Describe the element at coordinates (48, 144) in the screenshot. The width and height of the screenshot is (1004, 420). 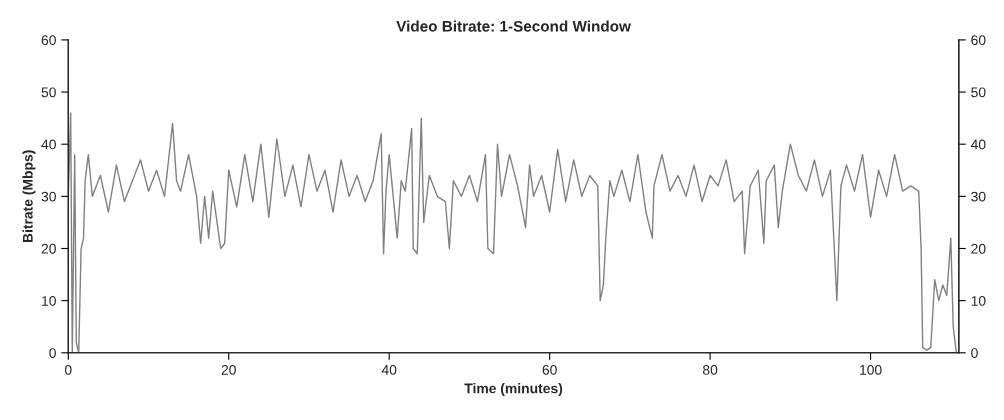
I see `y-tick-label: 40` at that location.